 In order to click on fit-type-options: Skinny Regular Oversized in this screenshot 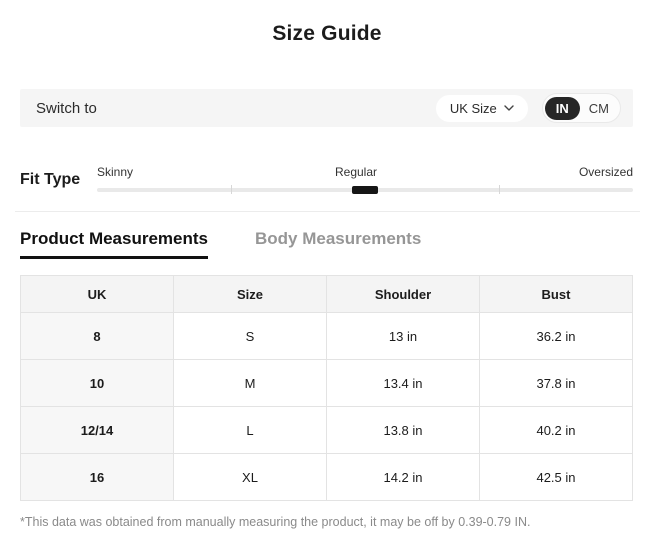, I will do `click(365, 172)`.